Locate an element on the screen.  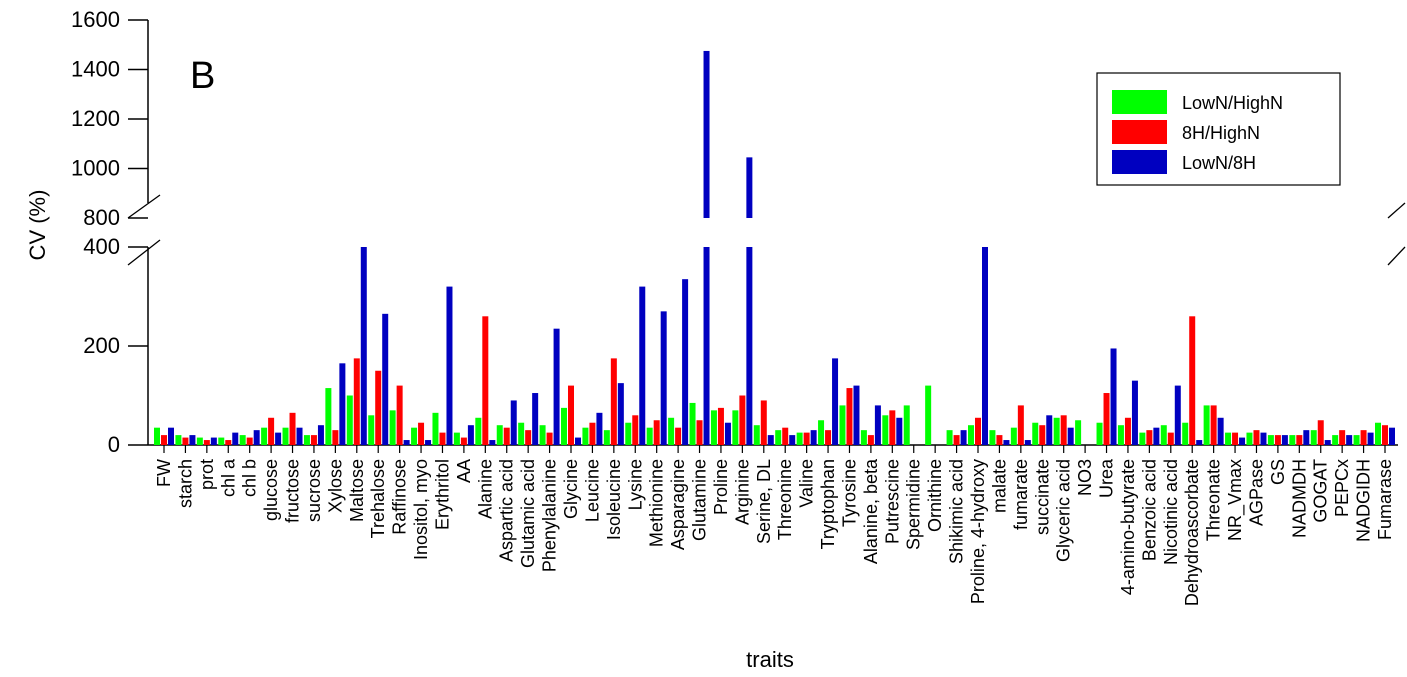
x-tick-label: starch is located at coordinates (185, 483).